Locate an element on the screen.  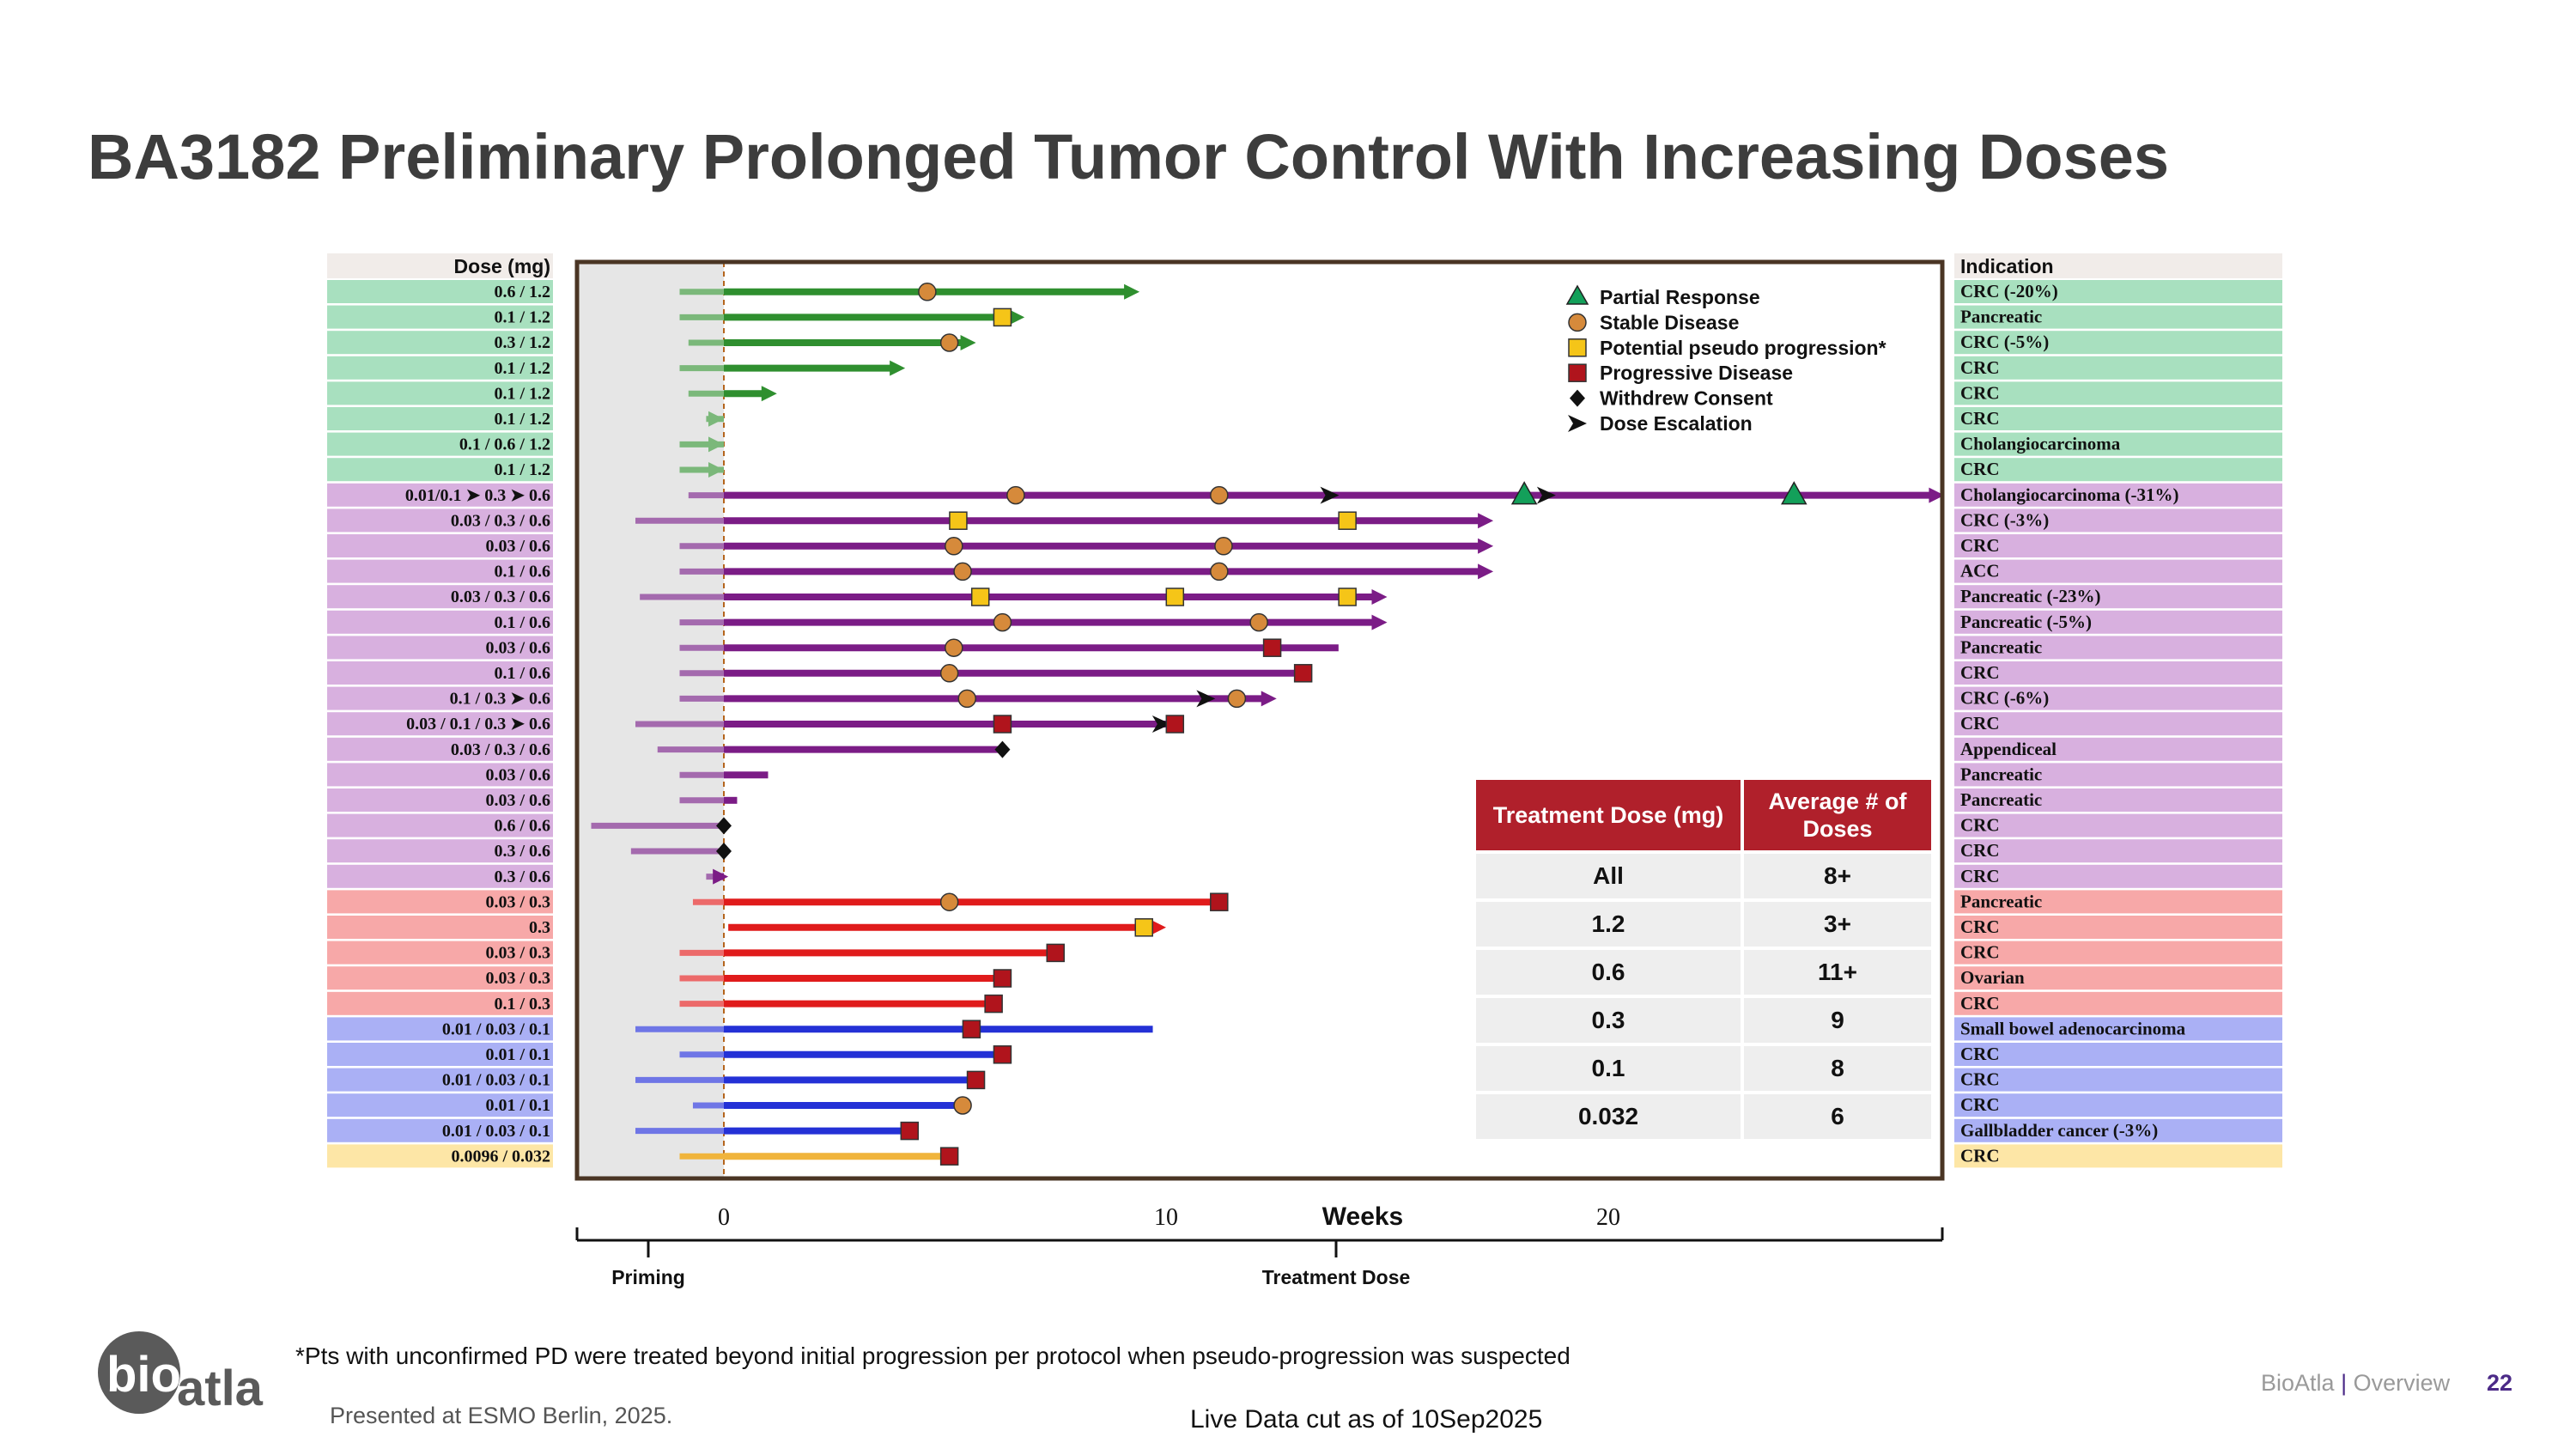
dose-label: 0.3 / 0.6 is located at coordinates (522, 877).